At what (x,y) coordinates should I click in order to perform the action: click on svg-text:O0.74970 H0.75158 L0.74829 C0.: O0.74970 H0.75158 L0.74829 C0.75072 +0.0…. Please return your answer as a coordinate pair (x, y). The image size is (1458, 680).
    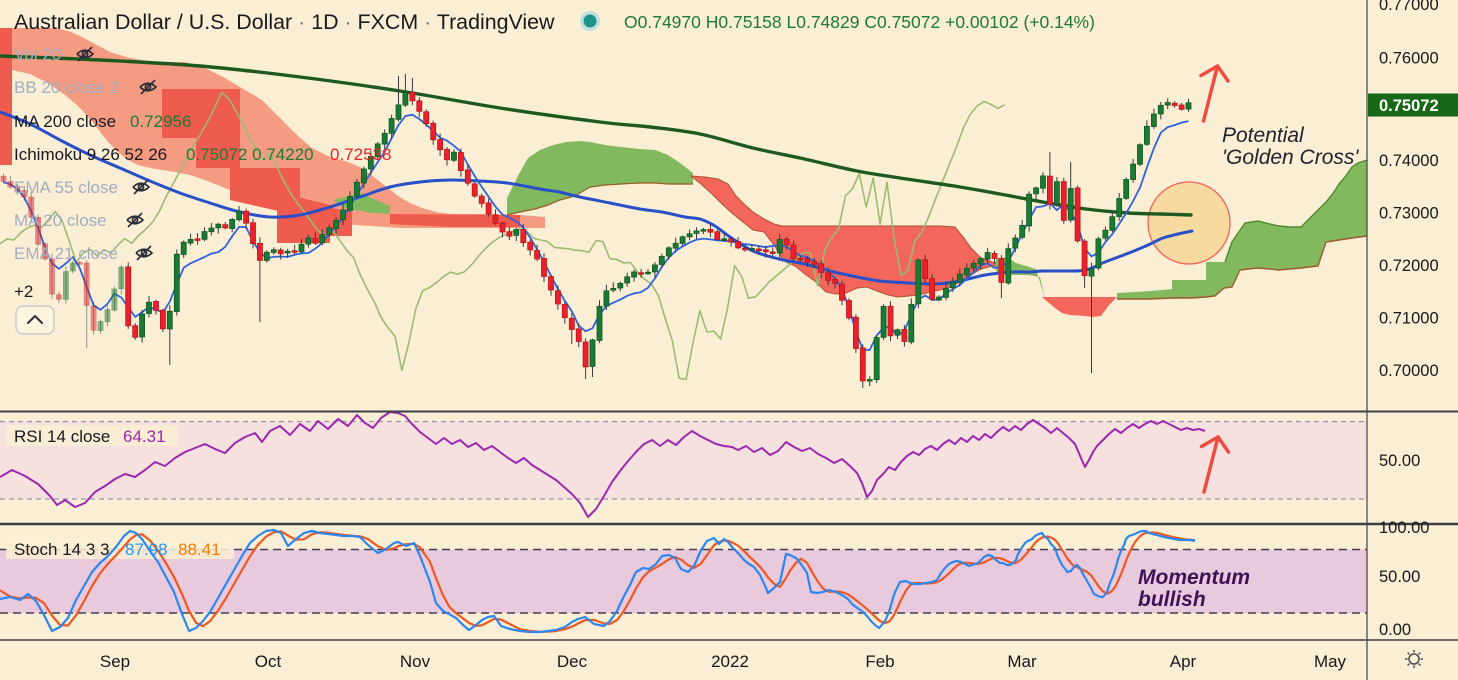
    Looking at the image, I should click on (859, 22).